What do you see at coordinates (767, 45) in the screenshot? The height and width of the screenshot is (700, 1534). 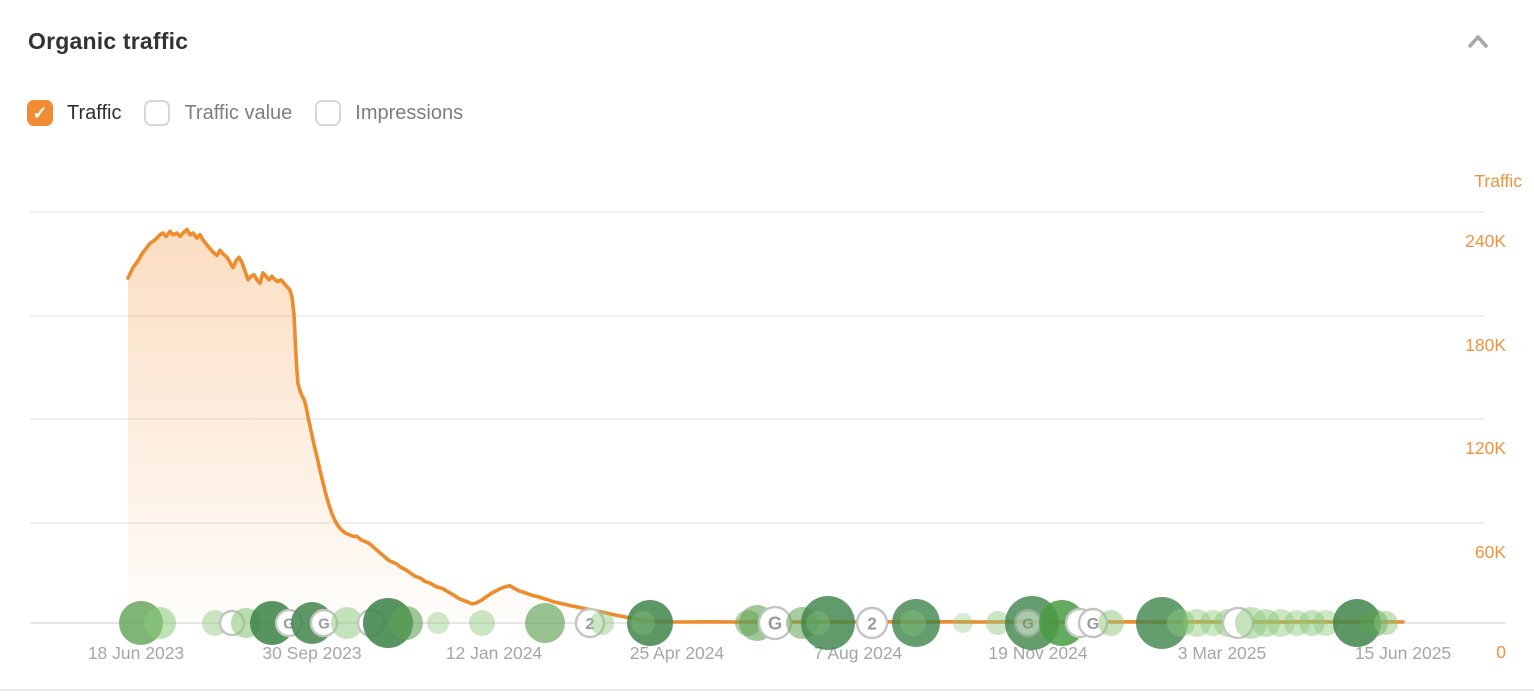 I see `panel-header: Organic traffic` at bounding box center [767, 45].